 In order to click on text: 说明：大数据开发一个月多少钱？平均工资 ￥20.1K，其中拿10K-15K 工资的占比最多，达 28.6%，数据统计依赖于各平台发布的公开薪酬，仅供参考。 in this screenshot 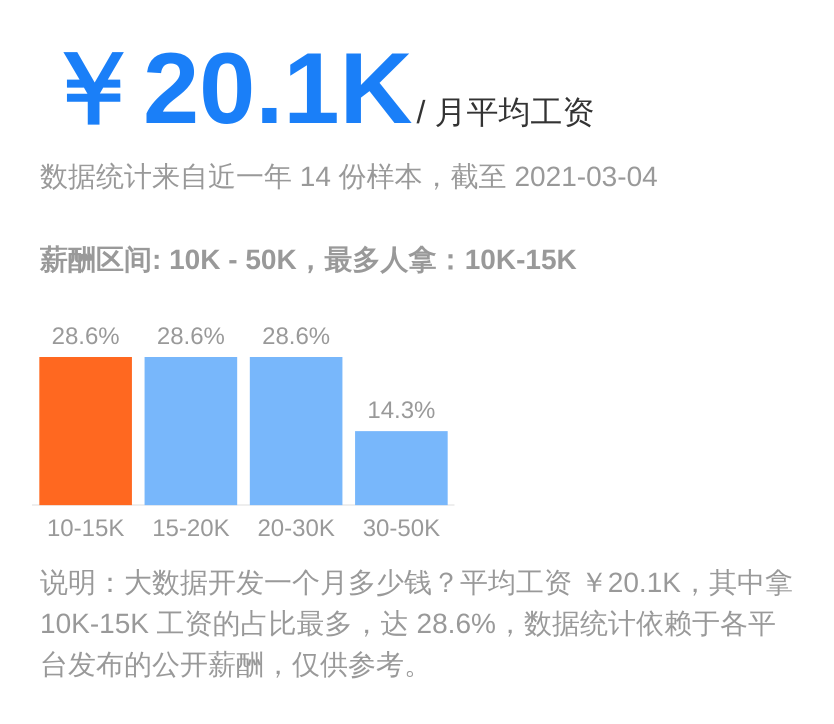, I will do `click(417, 624)`.